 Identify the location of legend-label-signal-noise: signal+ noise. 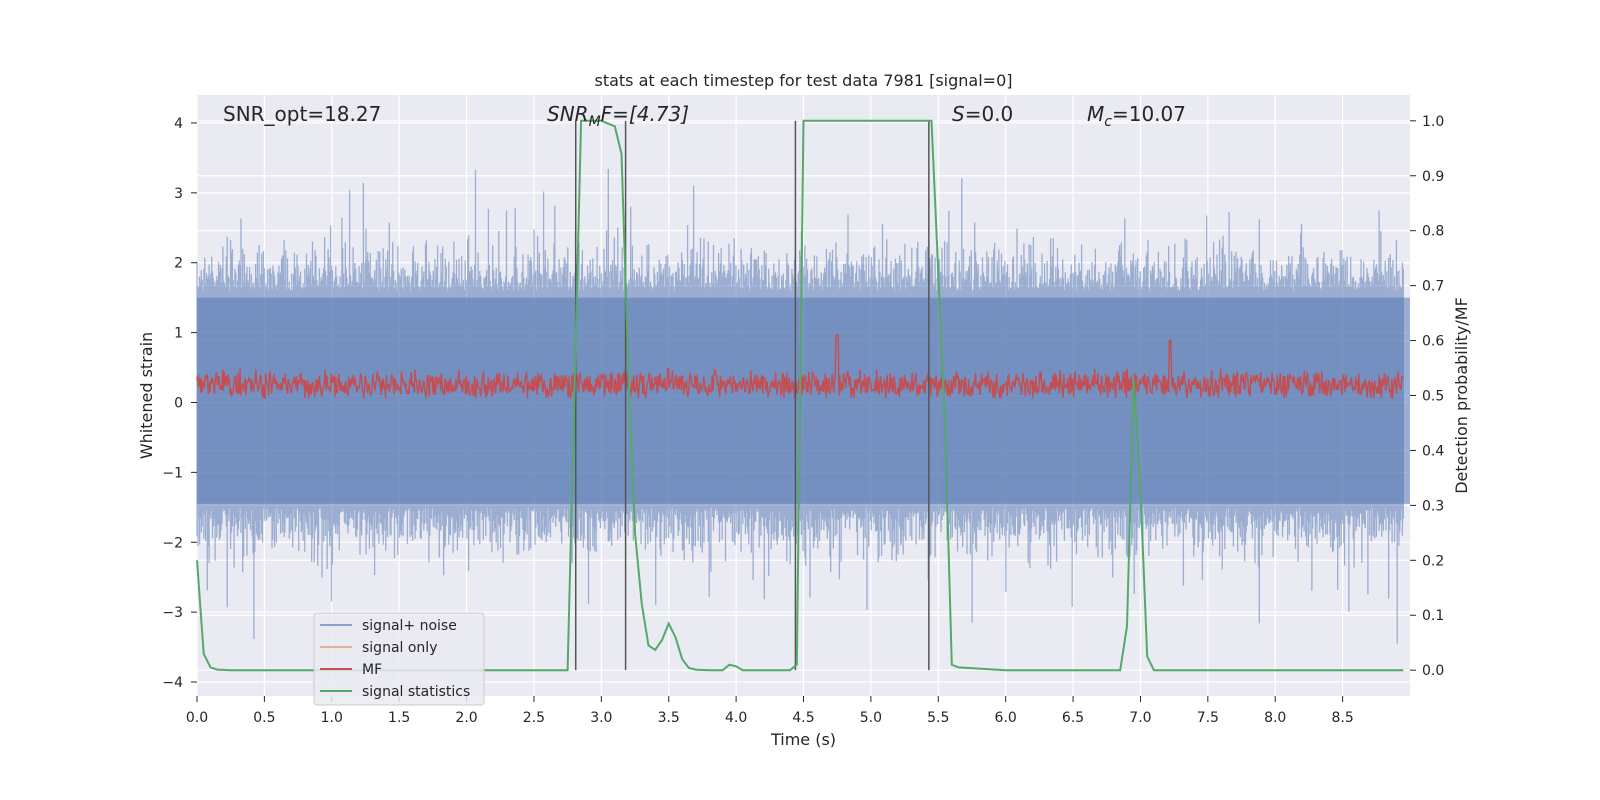
(409, 626).